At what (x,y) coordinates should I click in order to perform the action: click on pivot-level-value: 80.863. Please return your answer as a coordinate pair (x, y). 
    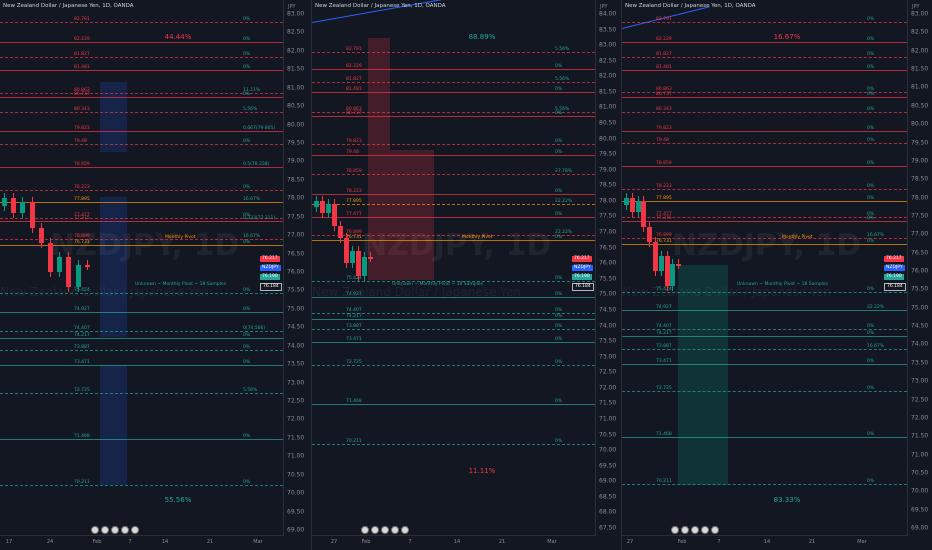
    Looking at the image, I should click on (664, 90).